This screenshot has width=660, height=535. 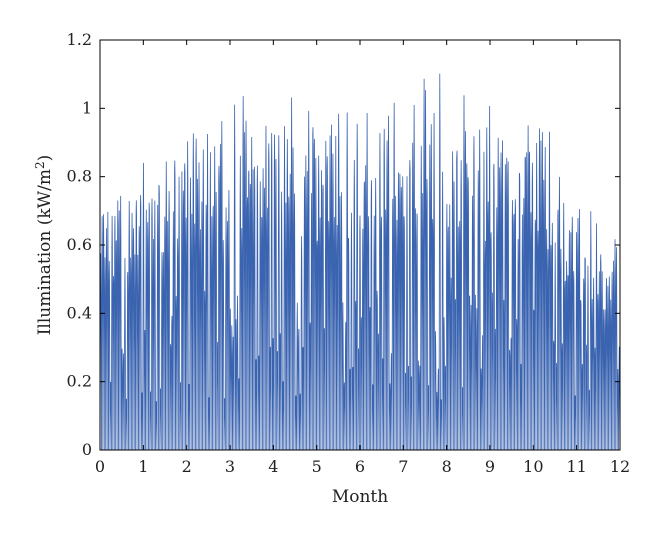 I want to click on x-tick-label: 2, so click(x=187, y=466).